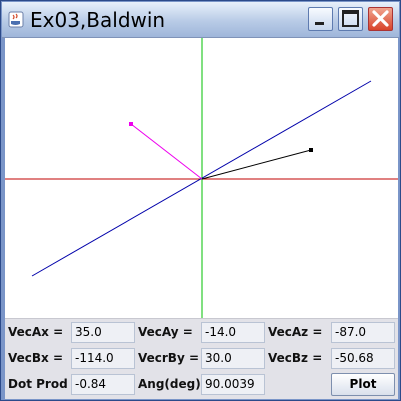 The image size is (401, 401). Describe the element at coordinates (16, 19) in the screenshot. I see `java-app-icon` at that location.